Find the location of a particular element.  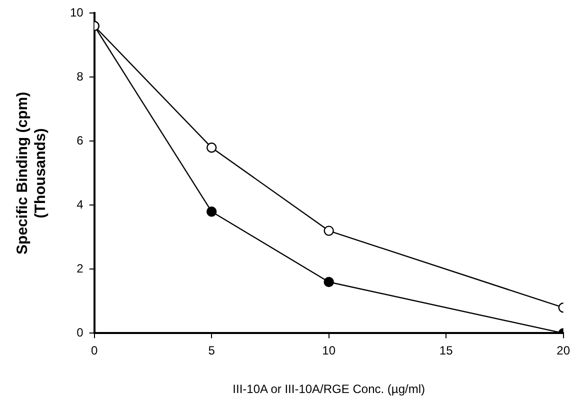

y-tick-label: 10 is located at coordinates (77, 13).